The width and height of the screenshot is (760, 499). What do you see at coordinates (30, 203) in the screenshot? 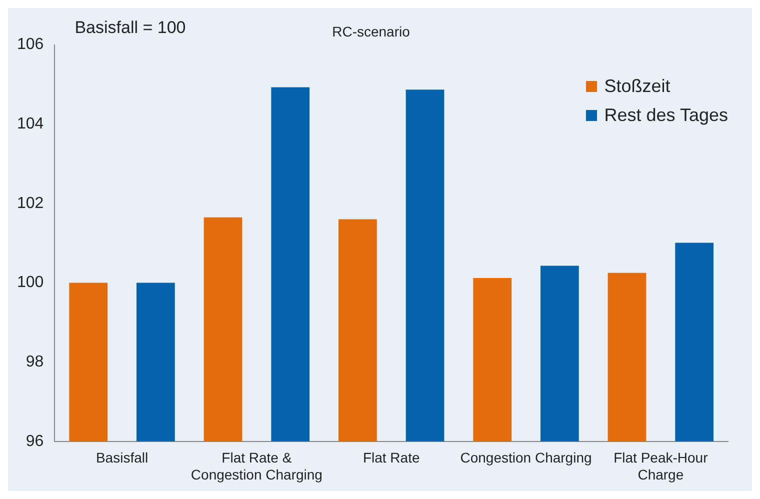
I see `y-tick-label: 102` at bounding box center [30, 203].